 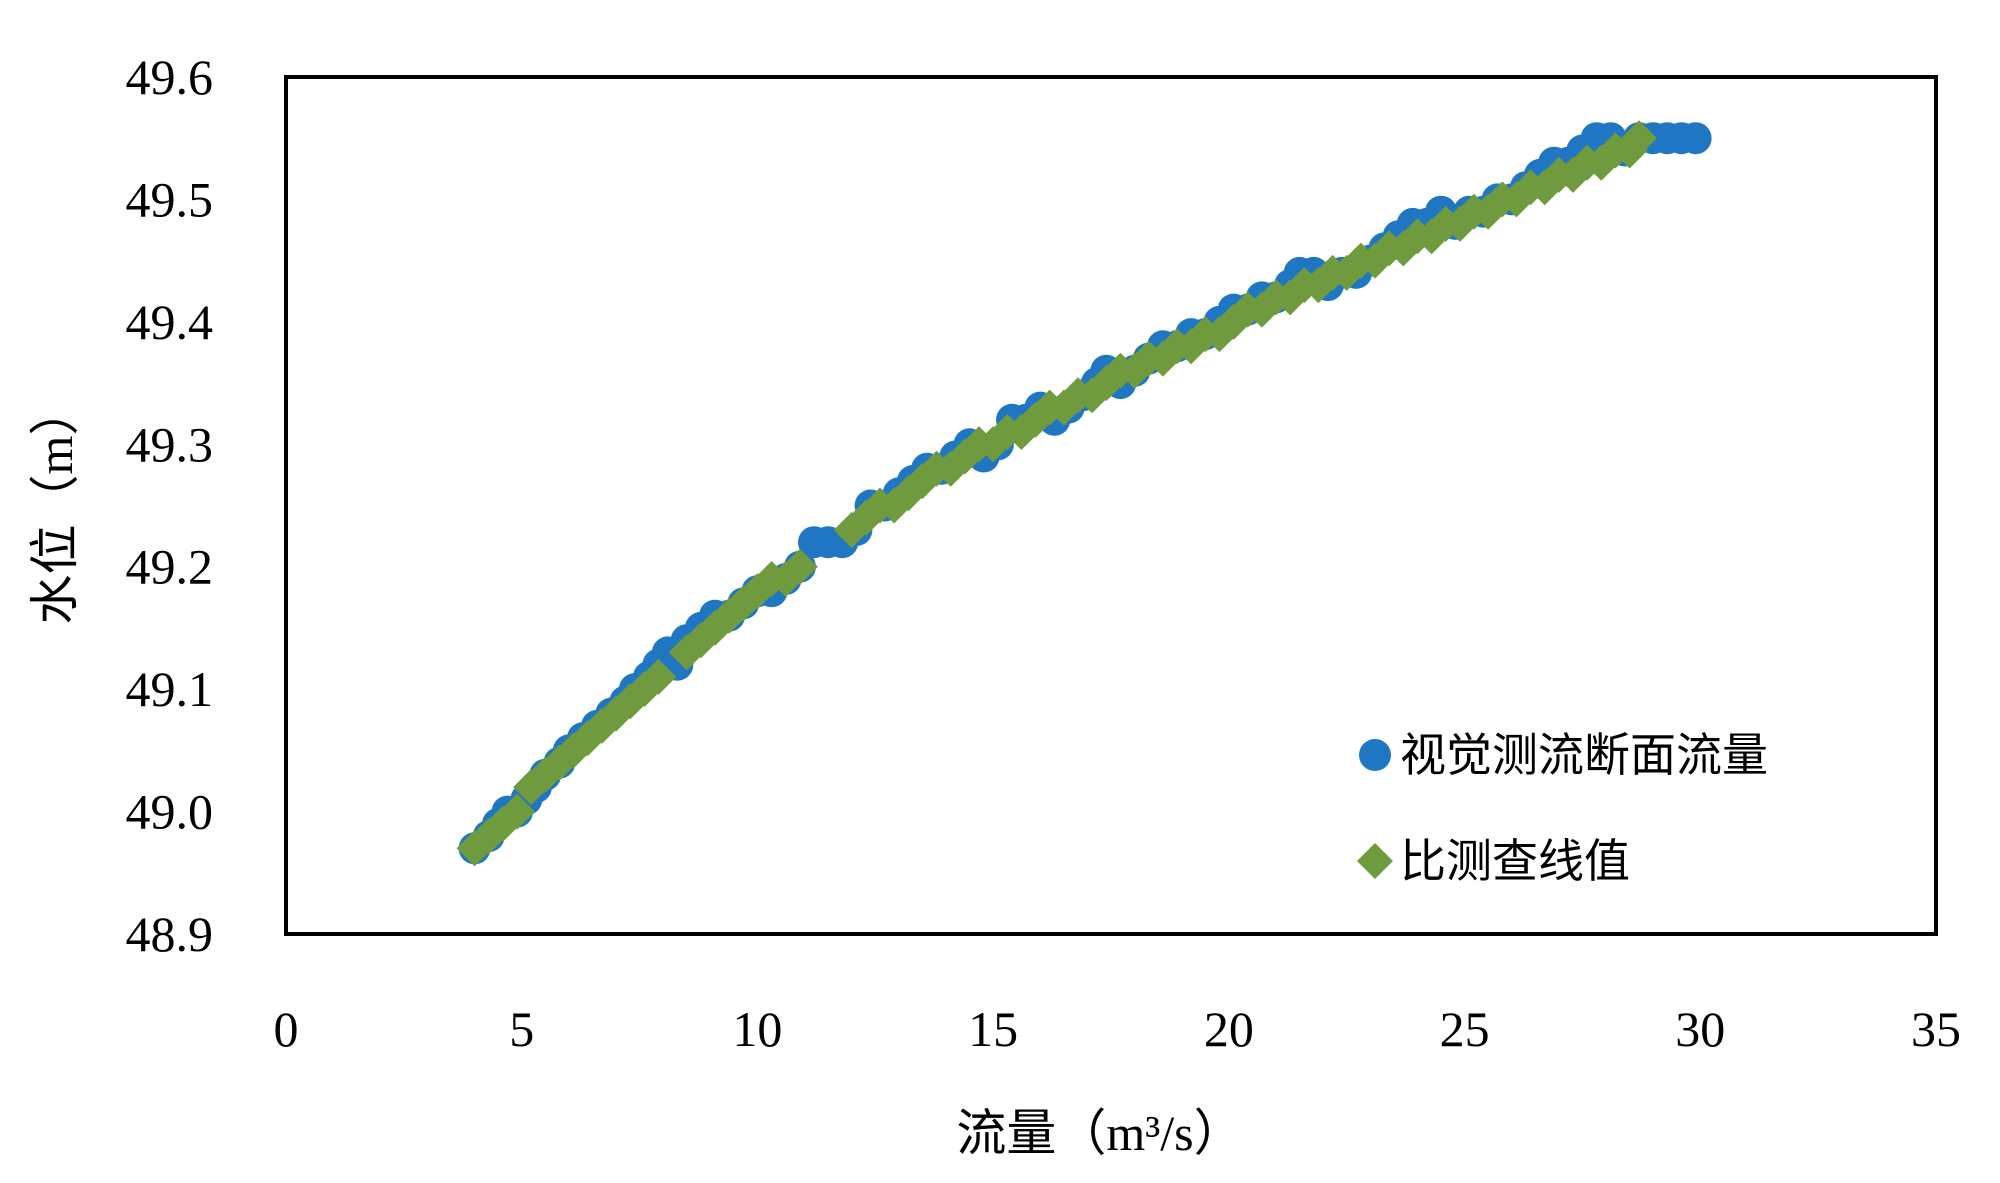 I want to click on y-tick-label: 49.0, so click(x=170, y=812).